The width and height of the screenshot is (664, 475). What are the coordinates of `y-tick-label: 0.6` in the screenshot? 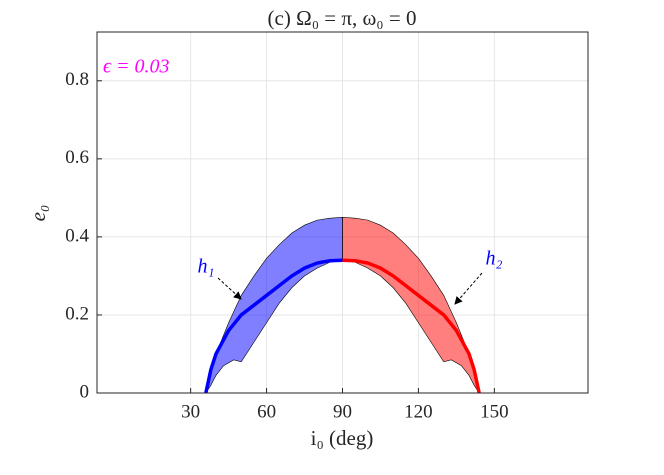 It's located at (77, 157).